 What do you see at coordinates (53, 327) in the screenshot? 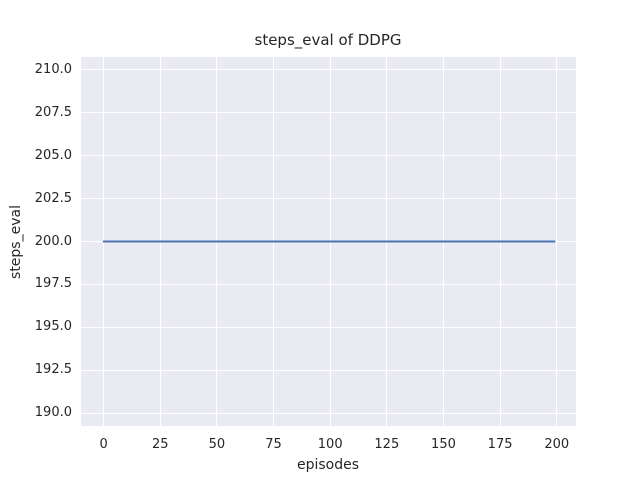
I see `y-tick-label: 195.0` at bounding box center [53, 327].